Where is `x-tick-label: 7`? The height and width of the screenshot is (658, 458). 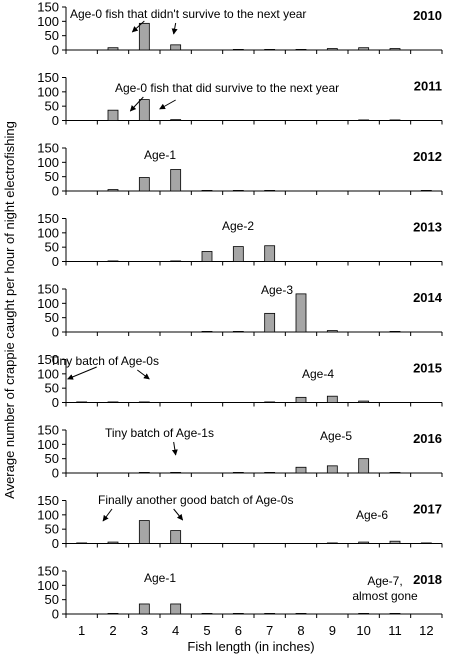 x-tick-label: 7 is located at coordinates (269, 630).